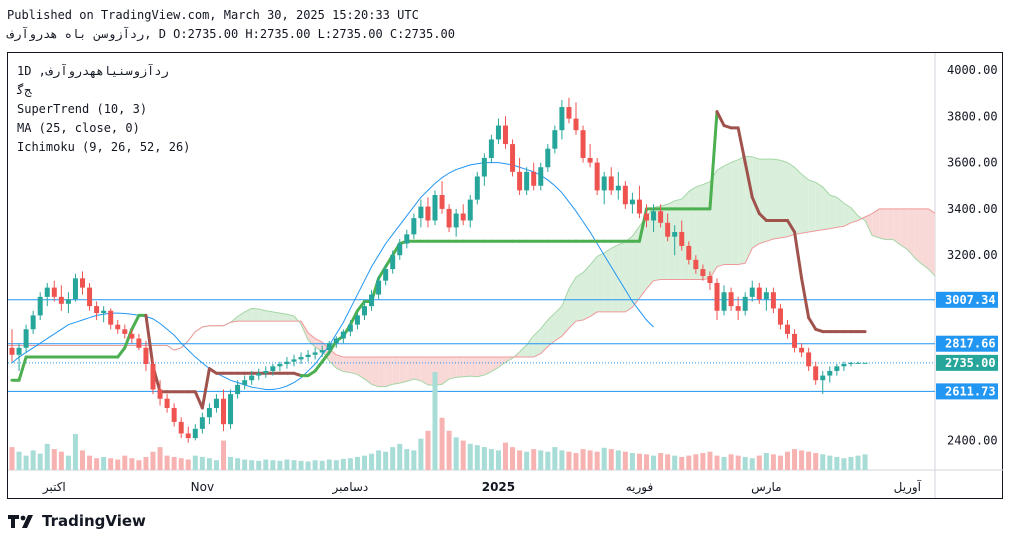 The image size is (1012, 541). What do you see at coordinates (93, 71) in the screenshot?
I see `legend-symbol: 1D ,ردآزوسنیاههدروآرف` at bounding box center [93, 71].